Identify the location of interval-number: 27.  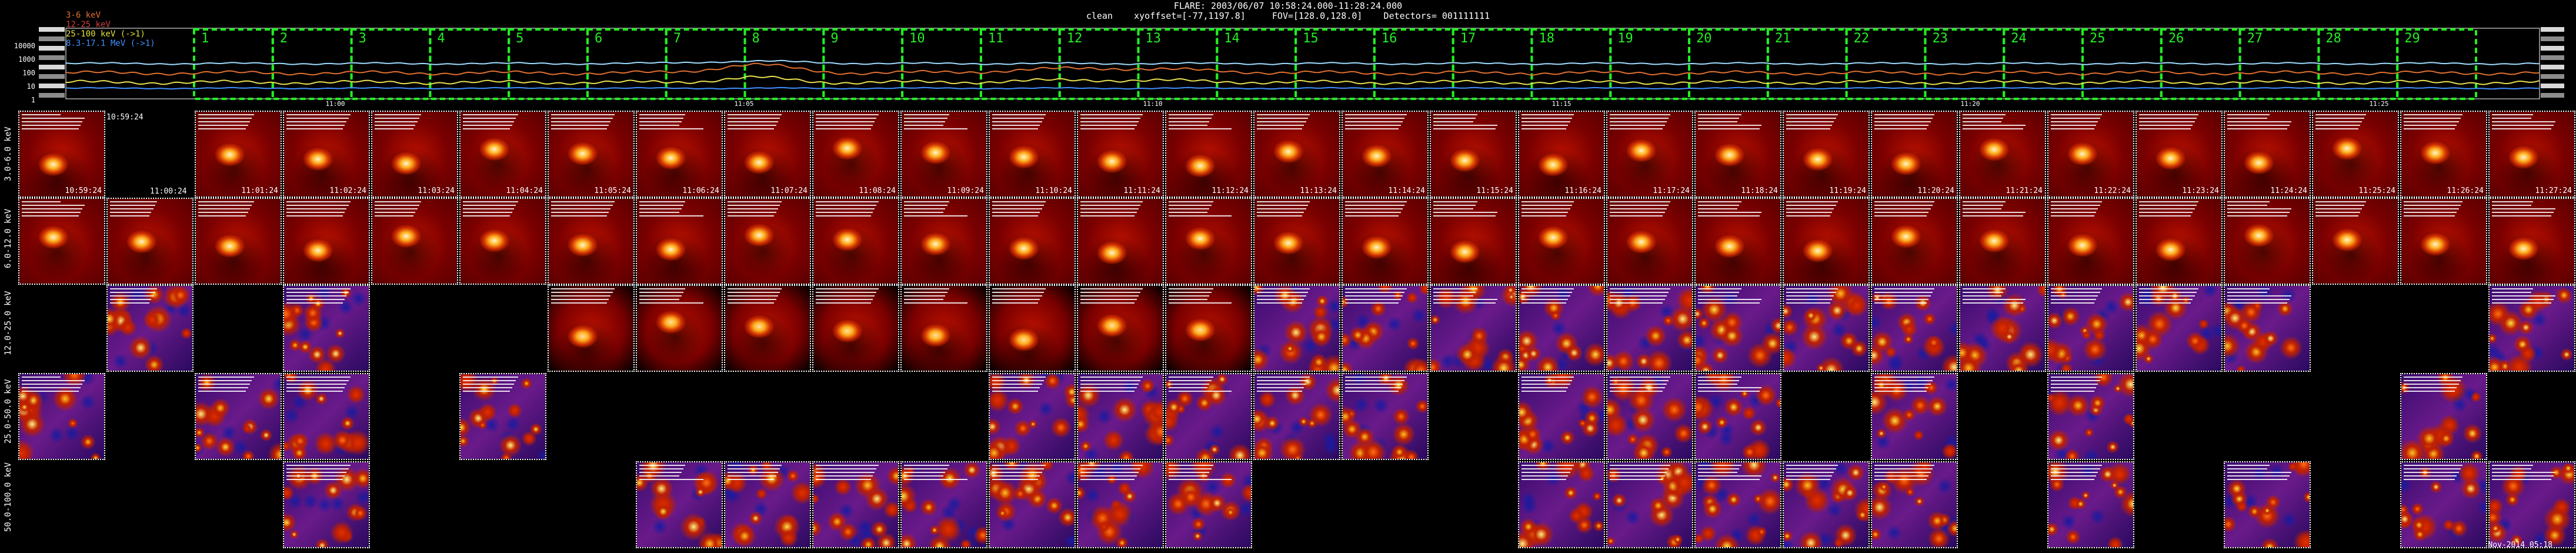
(2255, 38).